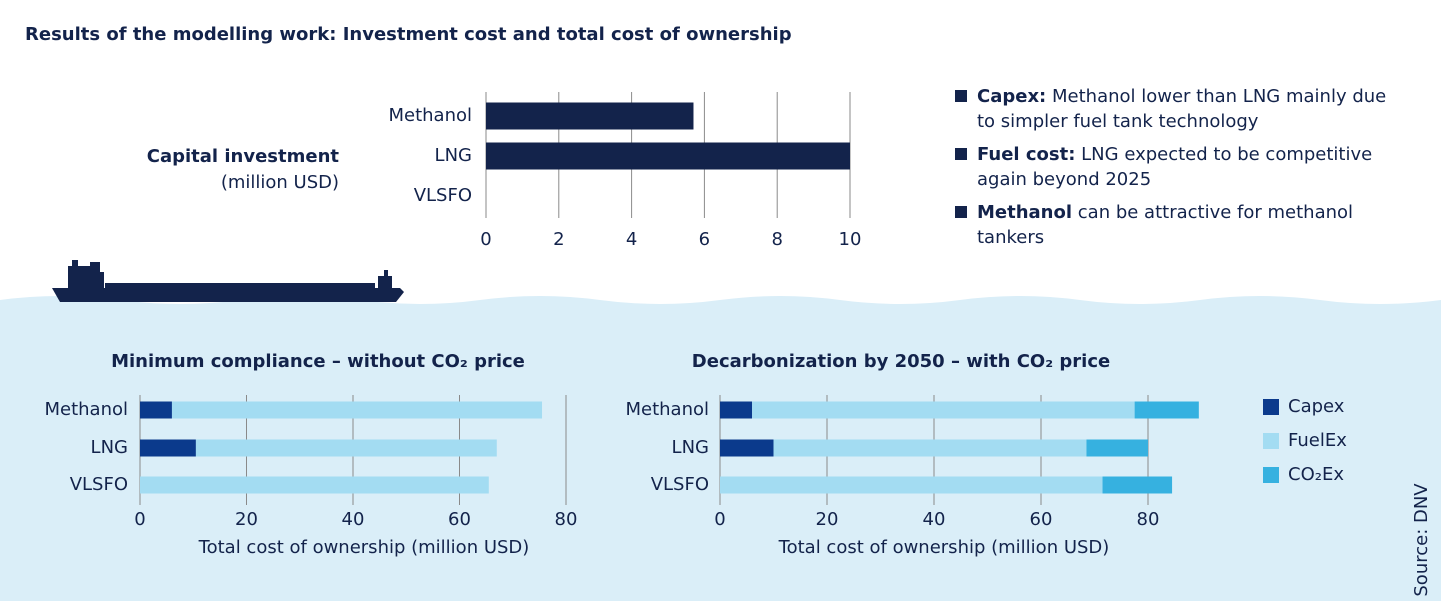  I want to click on bullet-bold: Methanol, so click(1025, 212).